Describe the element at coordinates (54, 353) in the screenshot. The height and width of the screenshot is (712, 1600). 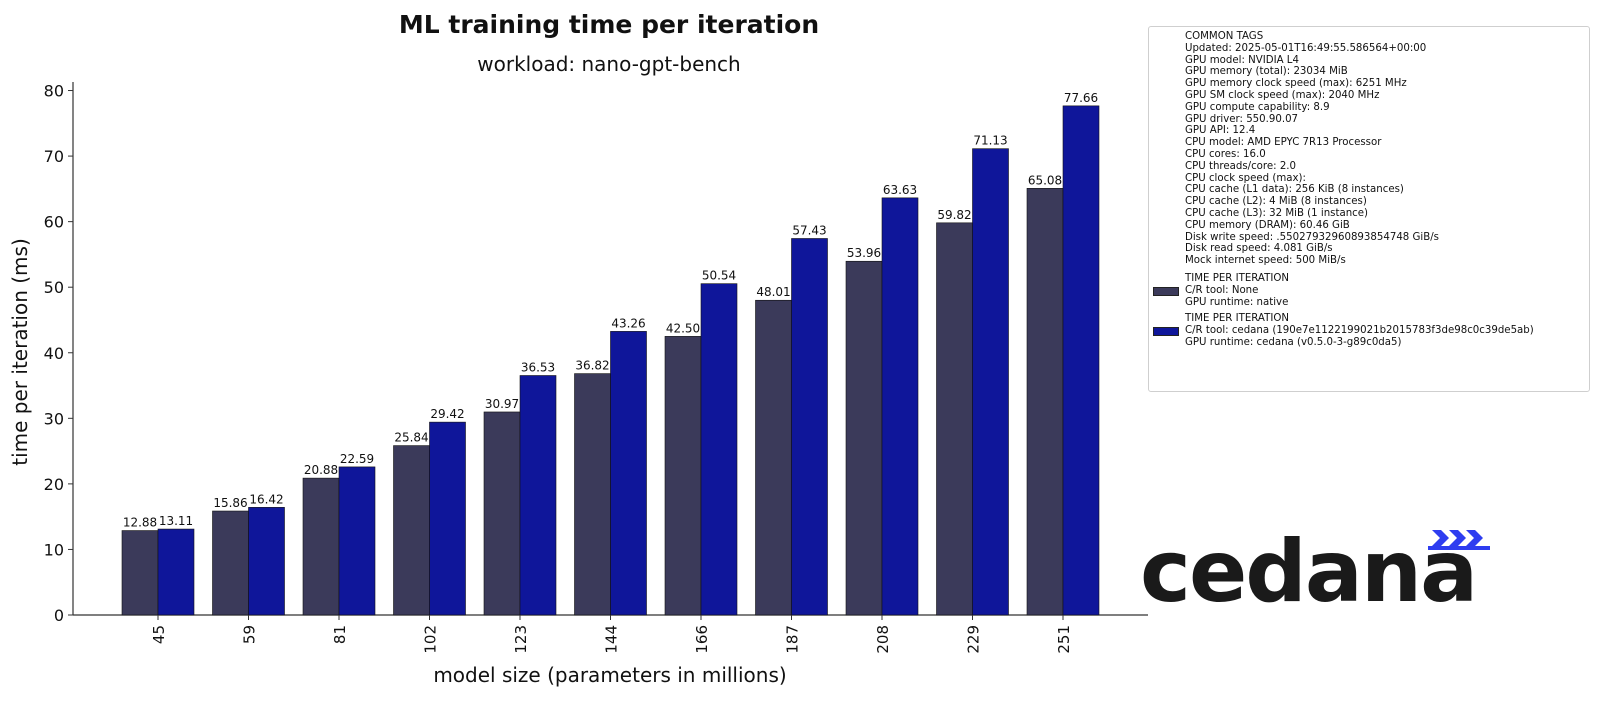
I see `y-tick-label: 40` at that location.